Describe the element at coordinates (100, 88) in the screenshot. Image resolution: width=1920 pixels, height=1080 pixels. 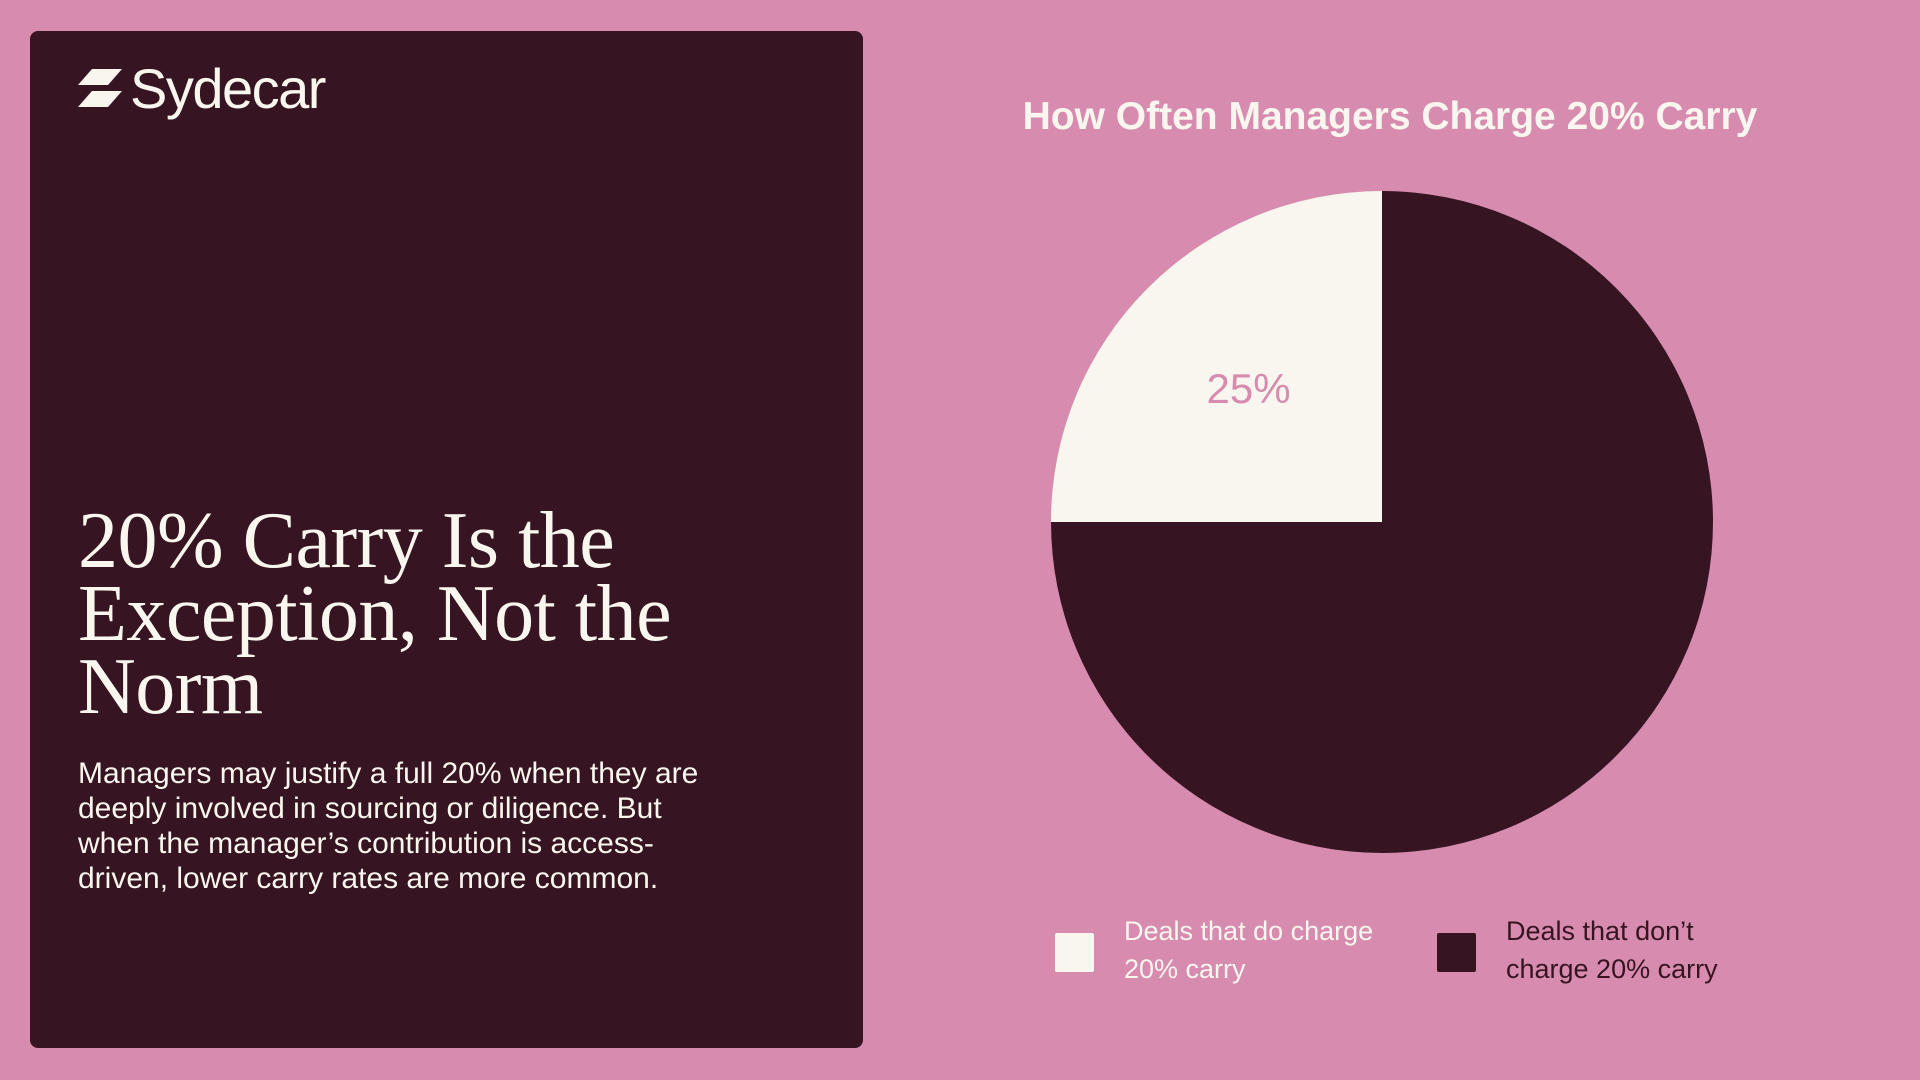
I see `sydecar-logo-icon` at that location.